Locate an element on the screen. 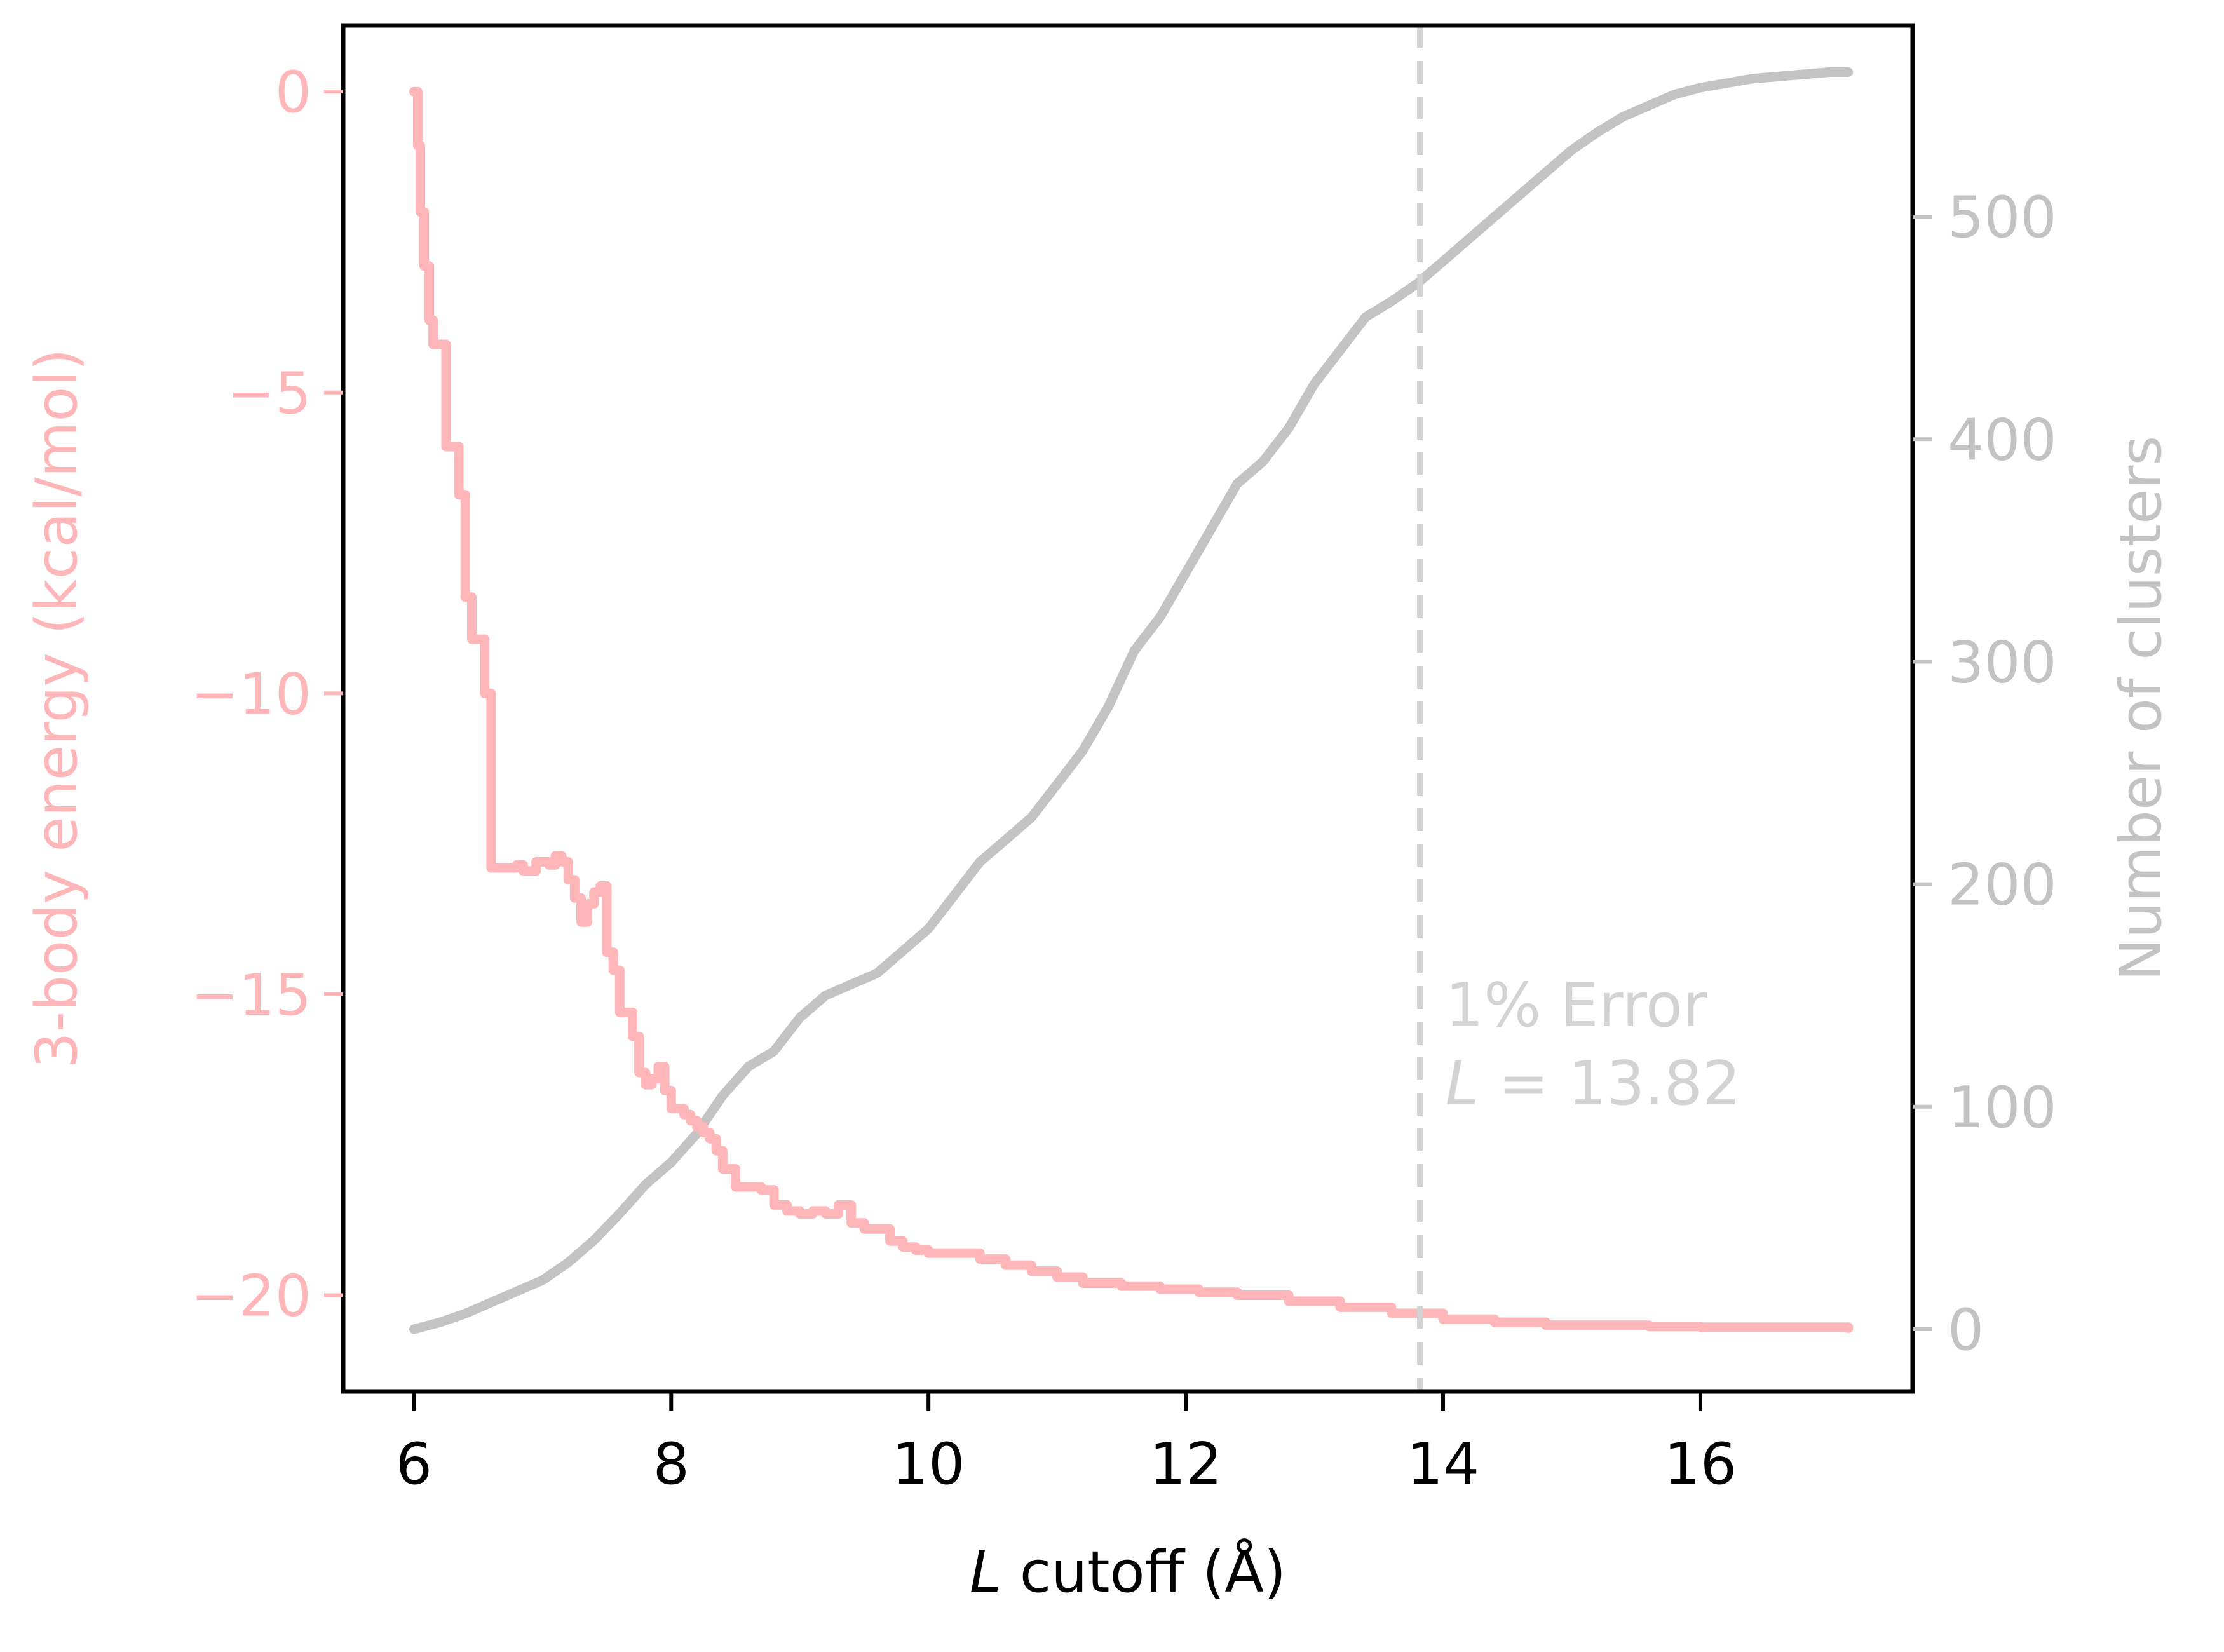  y-right-axis-ticks: 0 100 200 300 400 500 is located at coordinates (1985, 774).